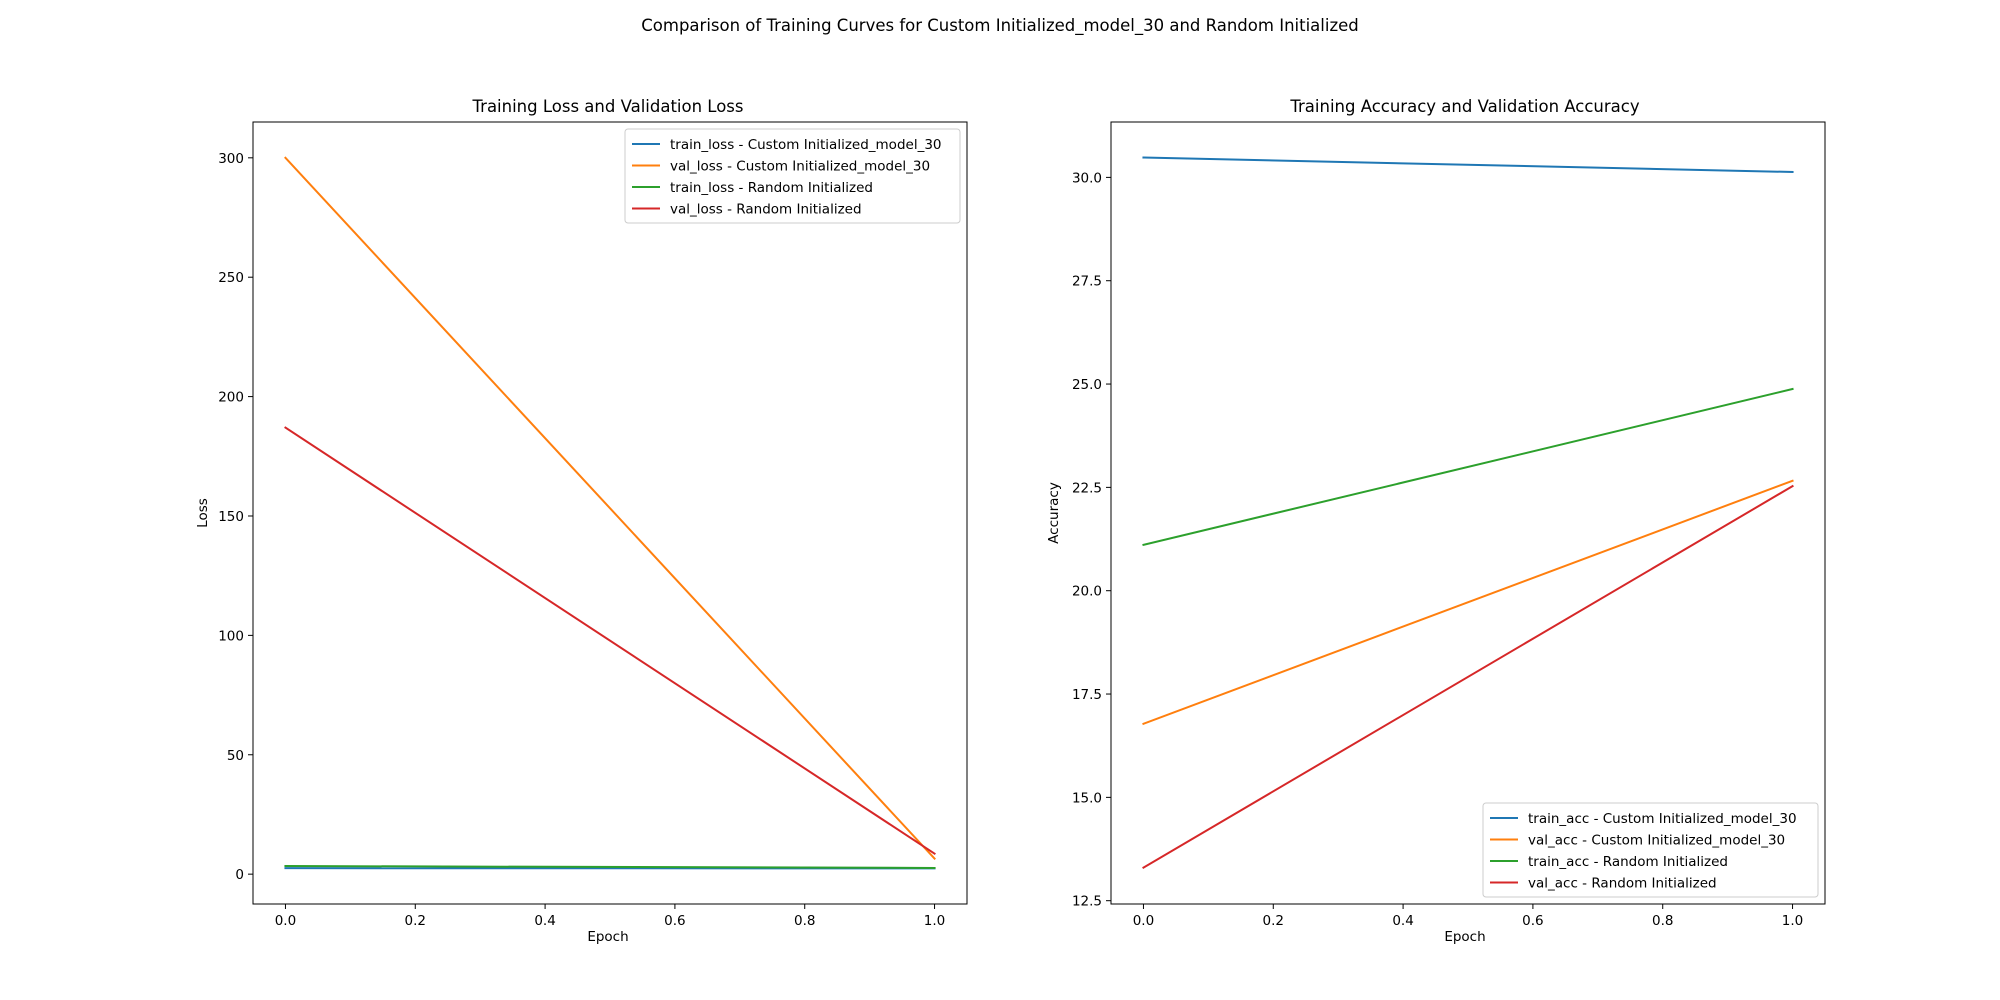  I want to click on loss-y-tick-label: 200, so click(231, 398).